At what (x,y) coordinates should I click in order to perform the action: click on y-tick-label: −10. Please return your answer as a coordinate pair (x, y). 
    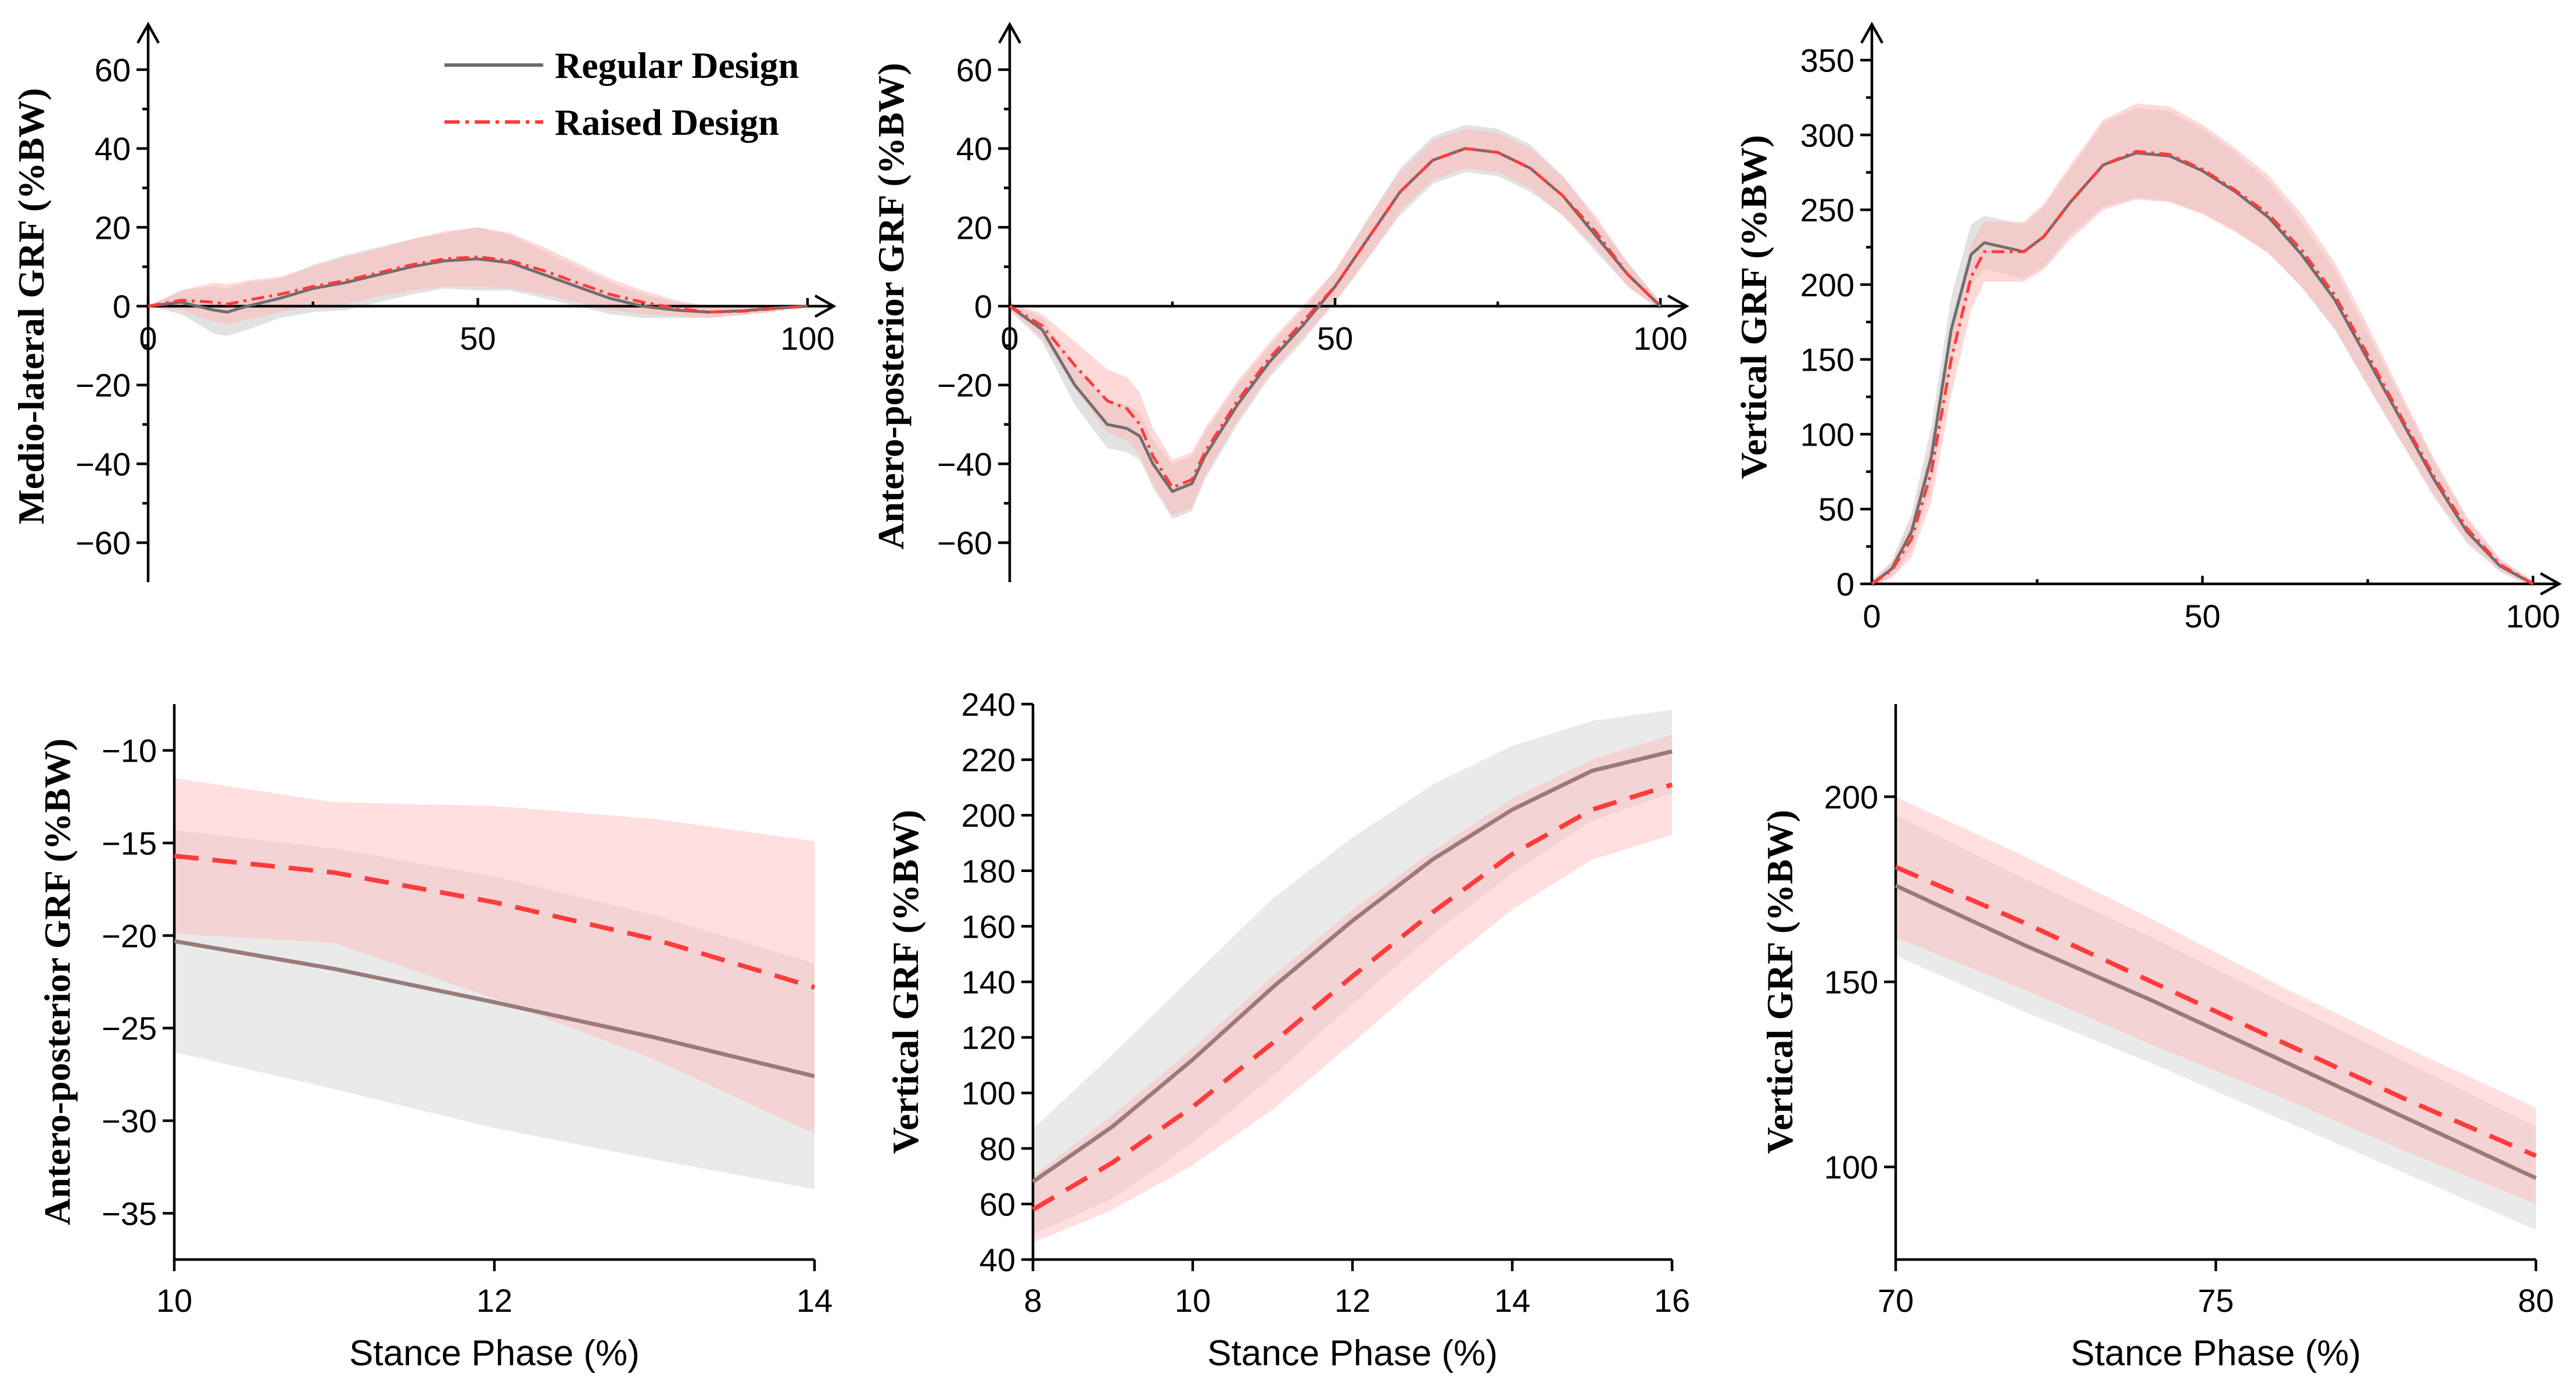
    Looking at the image, I should click on (129, 751).